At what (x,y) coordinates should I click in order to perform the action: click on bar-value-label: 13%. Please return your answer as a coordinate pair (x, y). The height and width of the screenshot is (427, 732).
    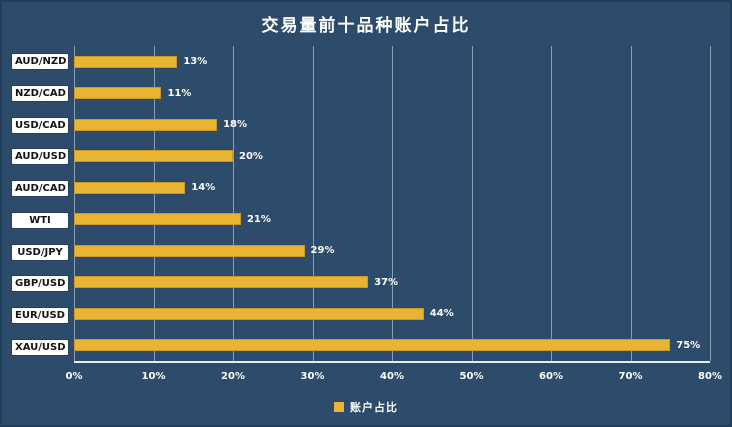
    Looking at the image, I should click on (195, 62).